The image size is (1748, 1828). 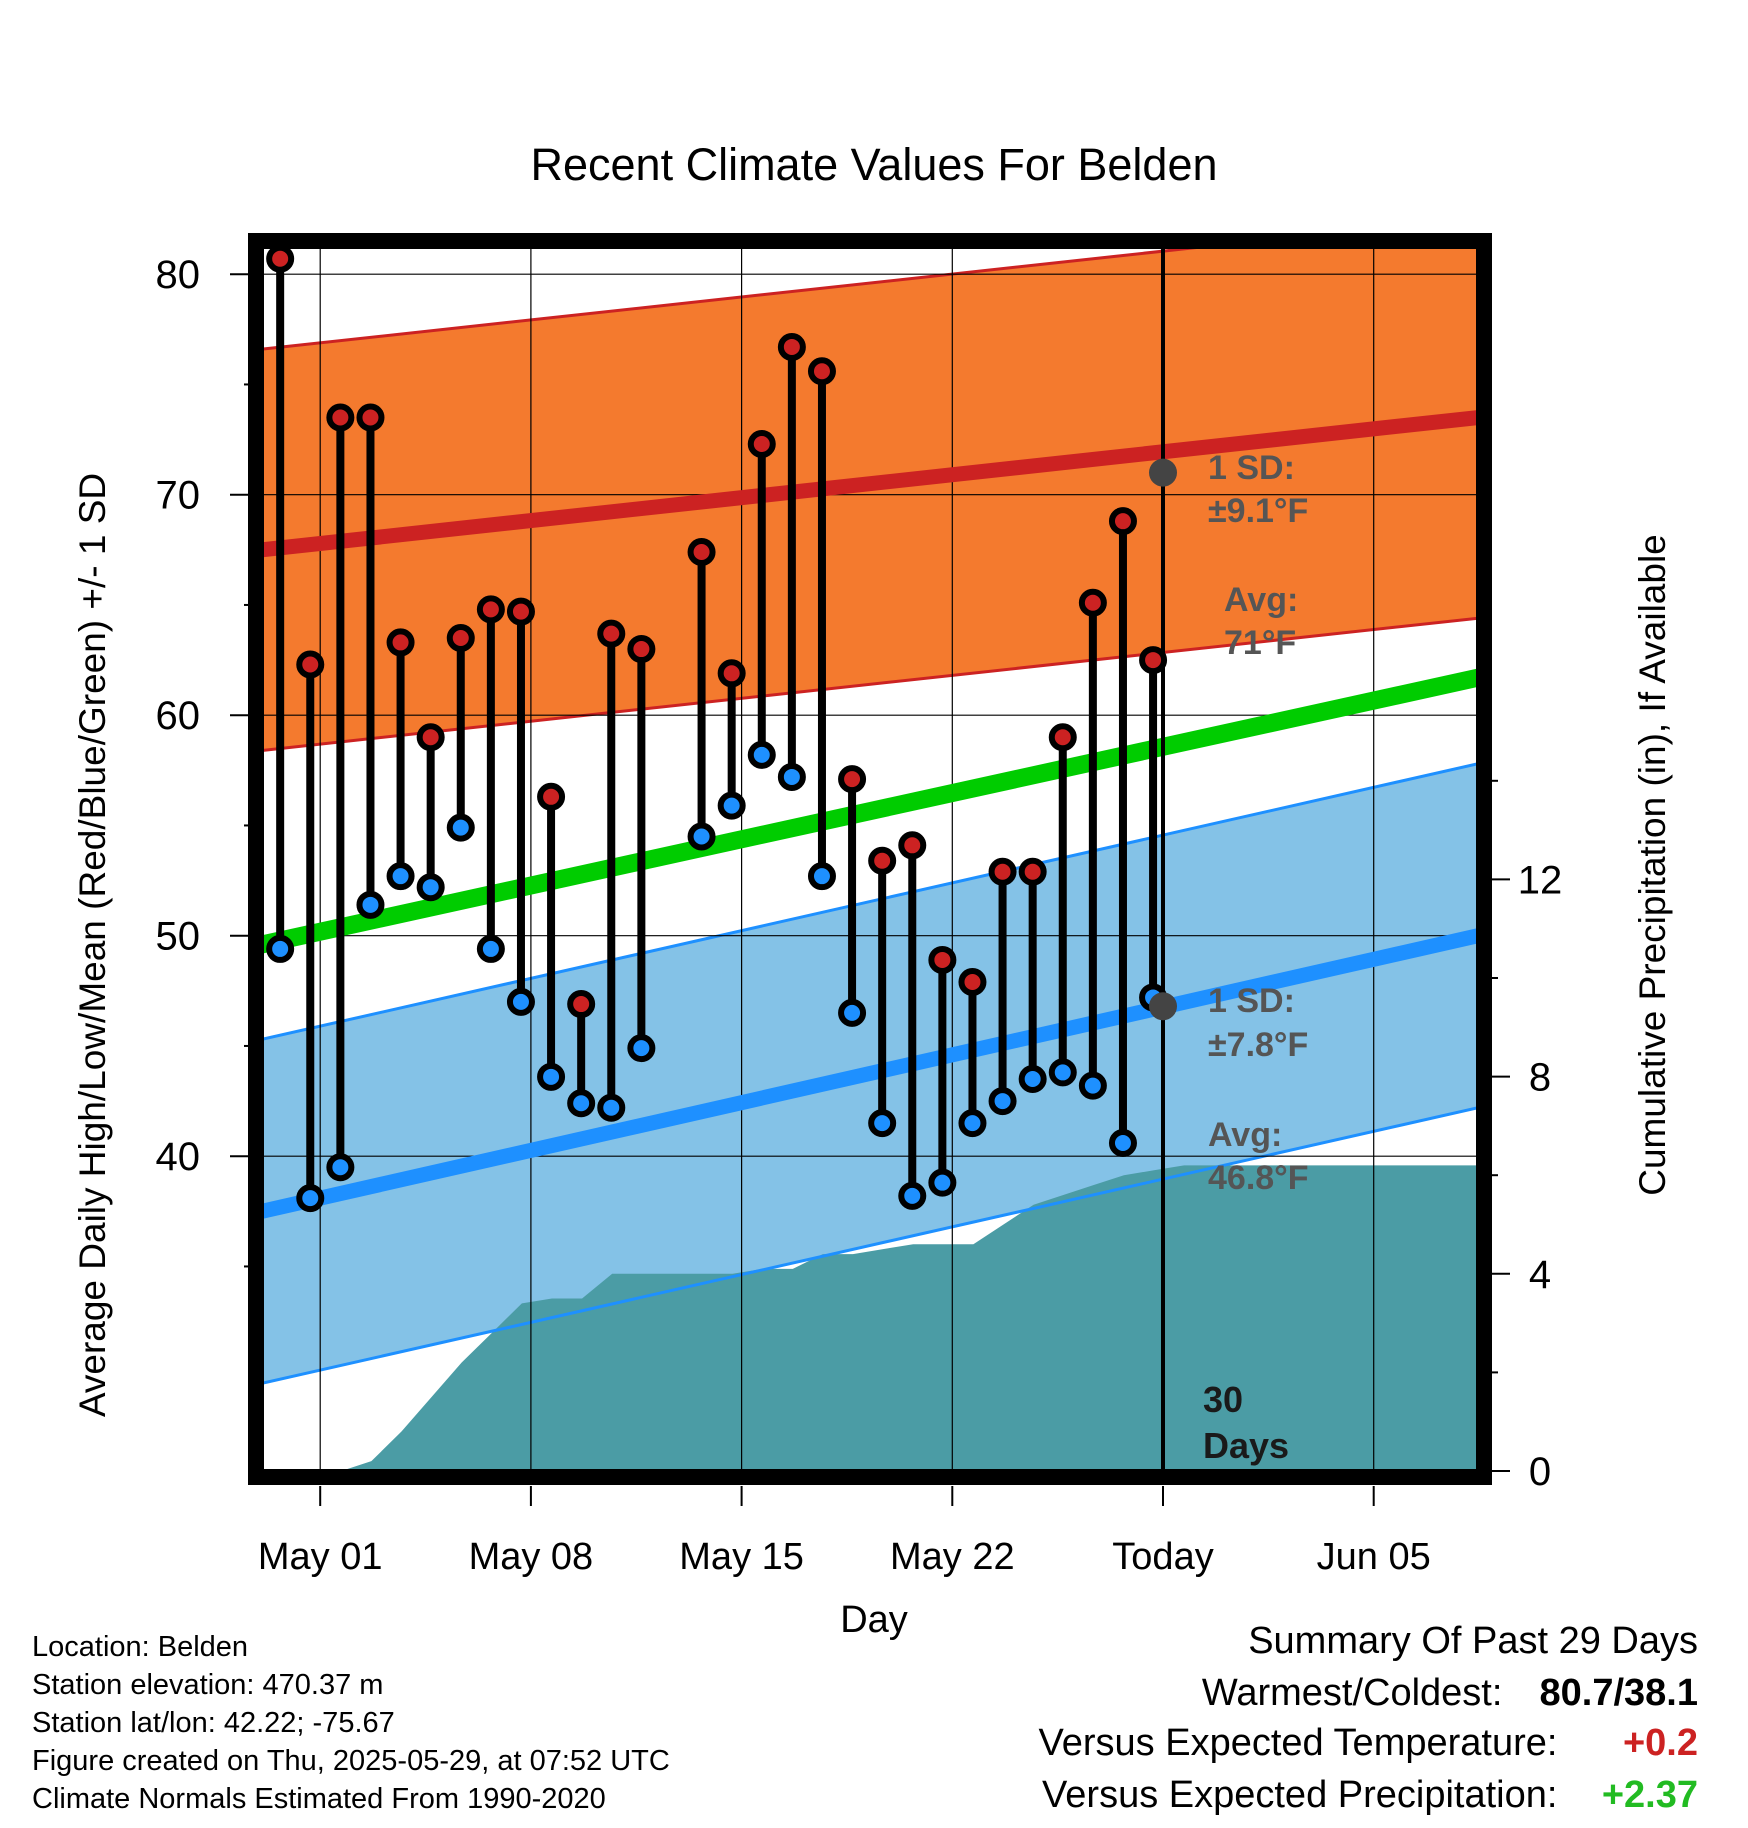 I want to click on x-tick-label: Jun 05, so click(x=1374, y=1557).